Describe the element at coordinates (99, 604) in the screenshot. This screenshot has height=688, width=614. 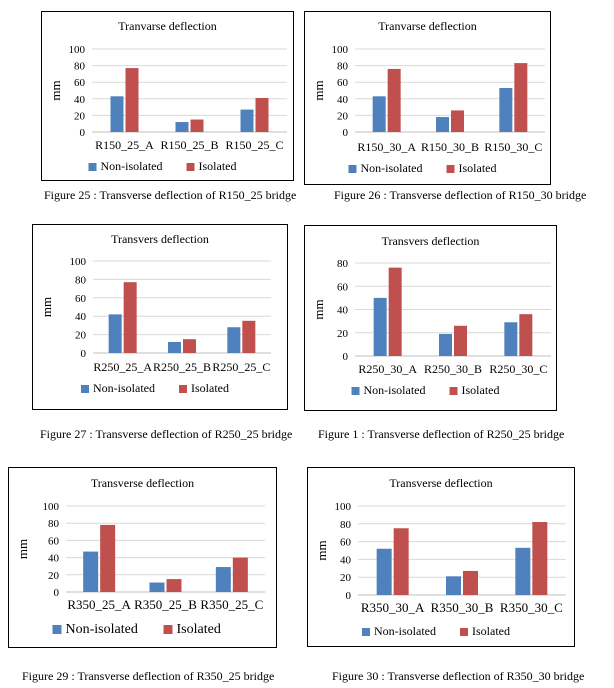
I see `x-category-label: R350_25_A` at that location.